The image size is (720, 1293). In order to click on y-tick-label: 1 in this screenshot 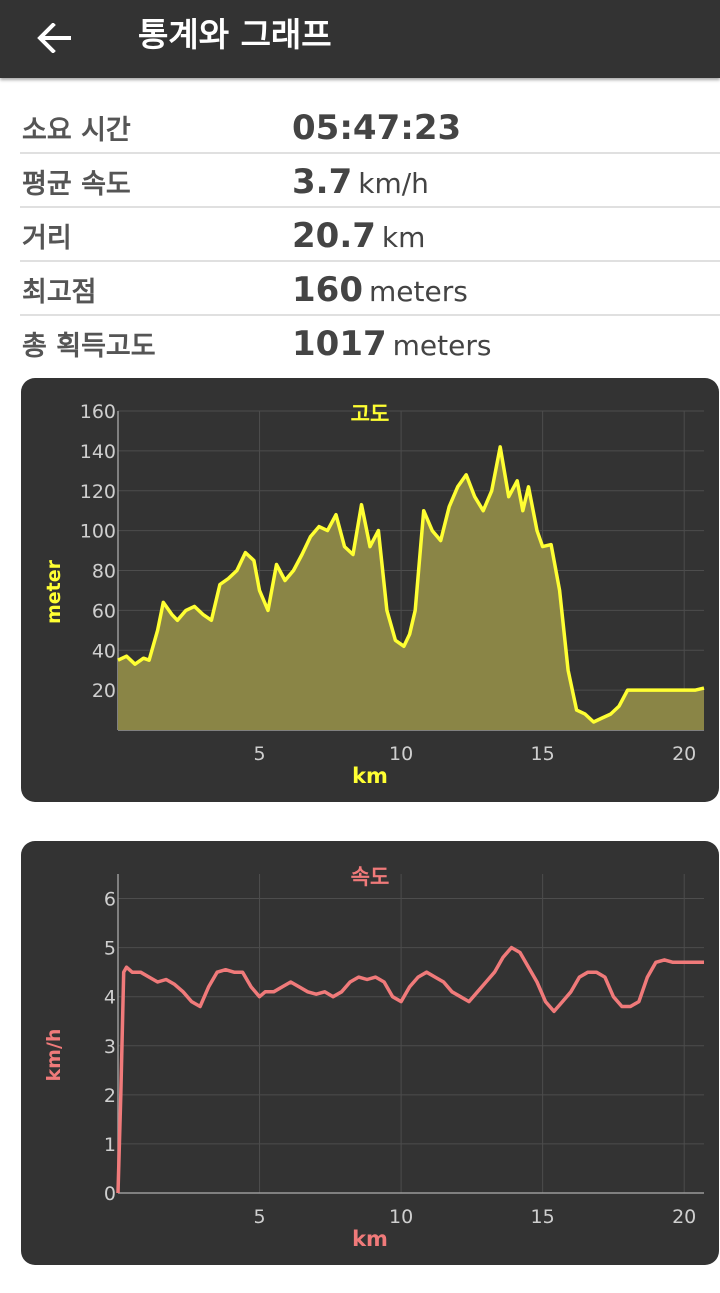, I will do `click(110, 1145)`.